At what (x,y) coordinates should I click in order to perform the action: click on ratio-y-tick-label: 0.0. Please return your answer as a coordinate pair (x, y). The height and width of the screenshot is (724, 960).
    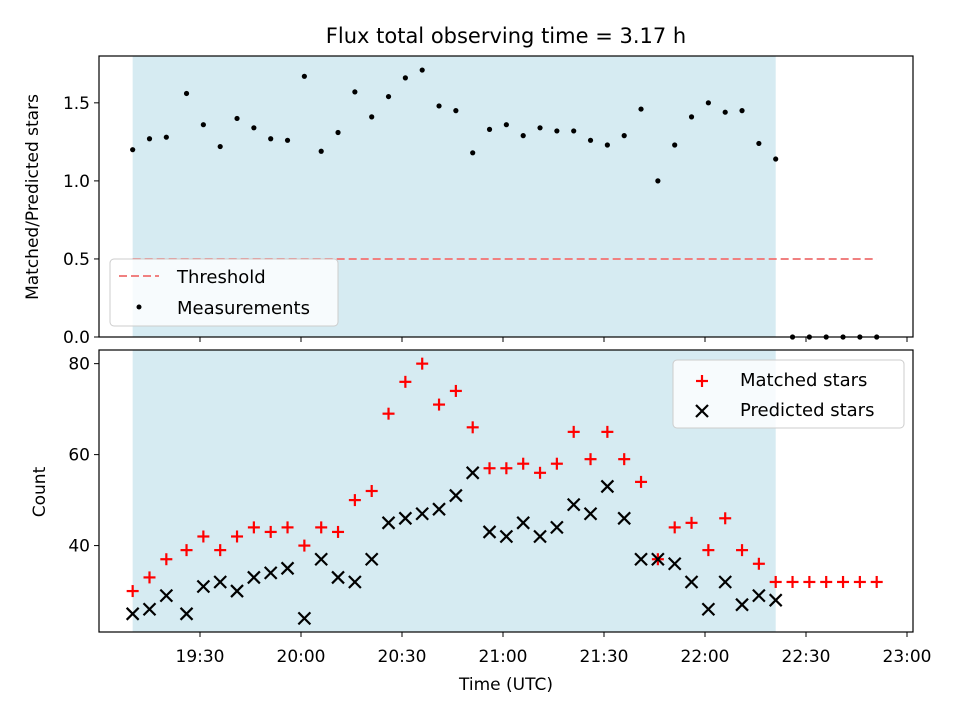
    Looking at the image, I should click on (76, 338).